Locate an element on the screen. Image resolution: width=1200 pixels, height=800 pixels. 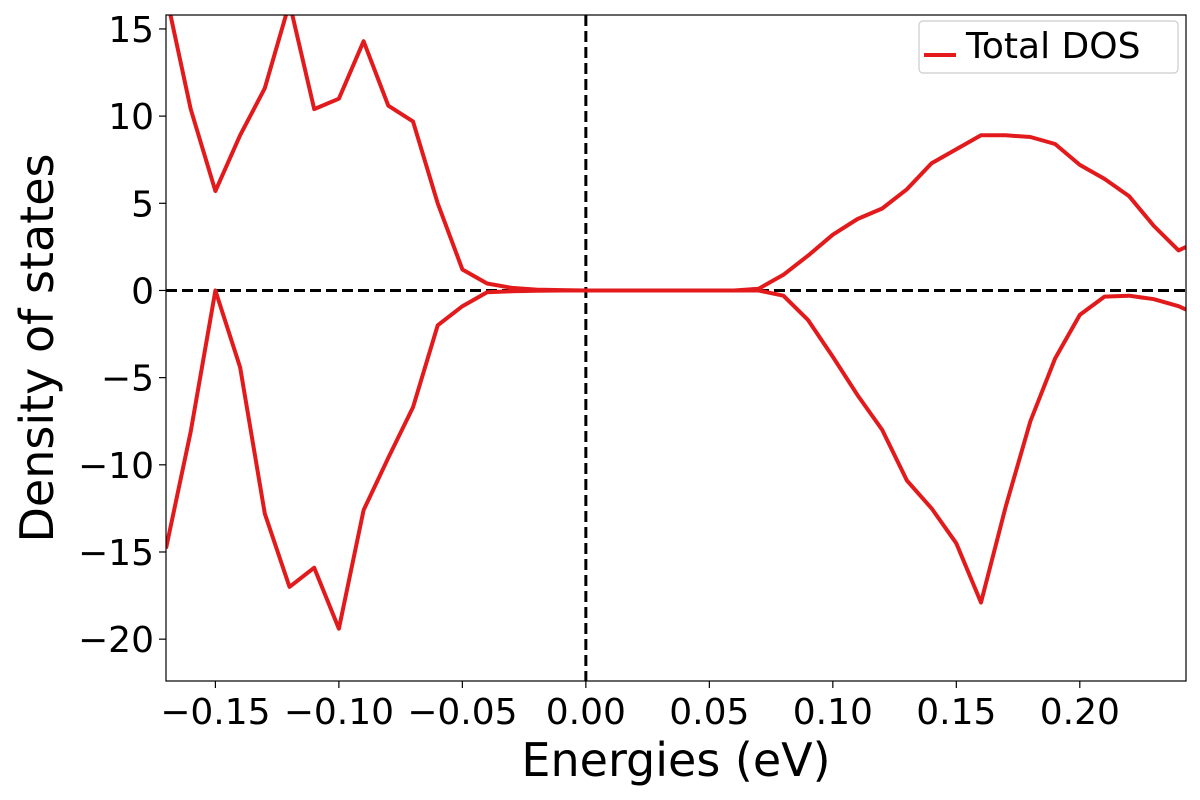
y-tick-label: −20 is located at coordinates (116, 640).